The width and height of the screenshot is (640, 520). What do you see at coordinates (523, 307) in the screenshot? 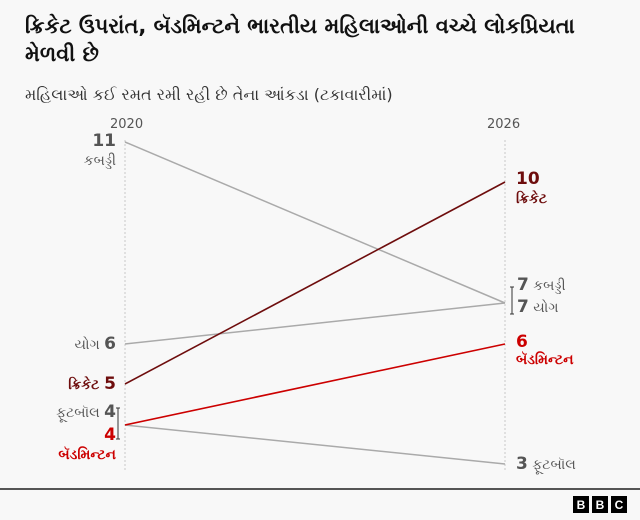
I see `yoga-2026-value: 7` at bounding box center [523, 307].